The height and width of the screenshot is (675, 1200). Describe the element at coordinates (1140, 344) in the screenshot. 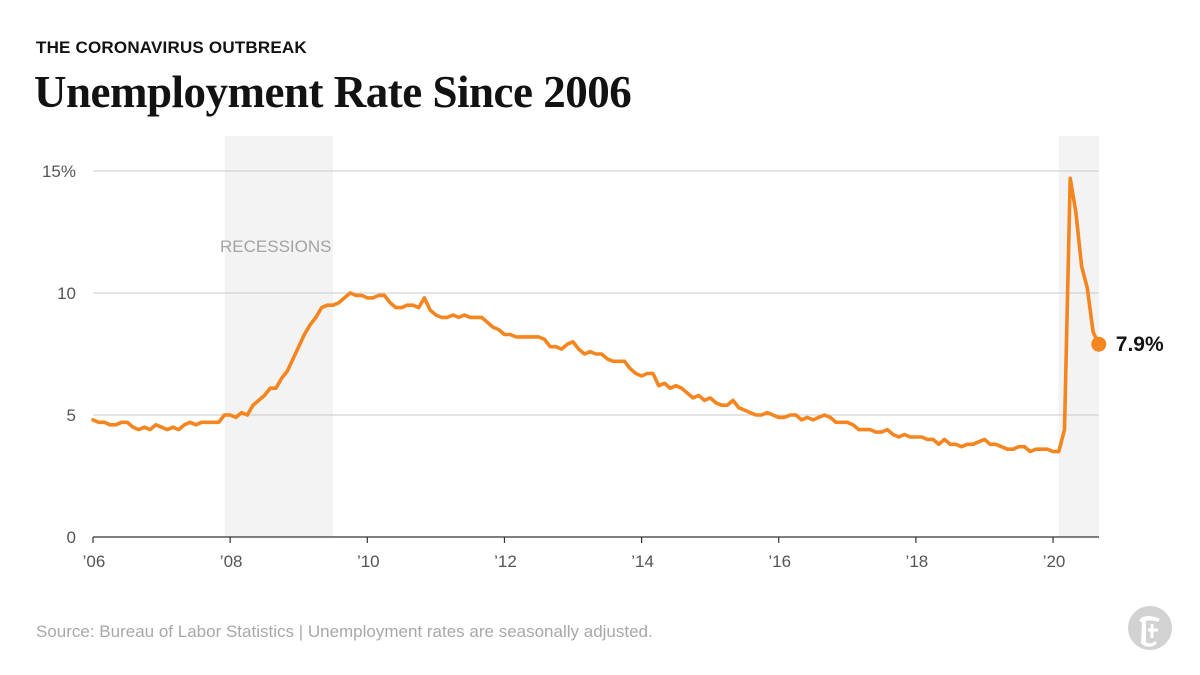

I see `end-value-label: 7.9%` at that location.